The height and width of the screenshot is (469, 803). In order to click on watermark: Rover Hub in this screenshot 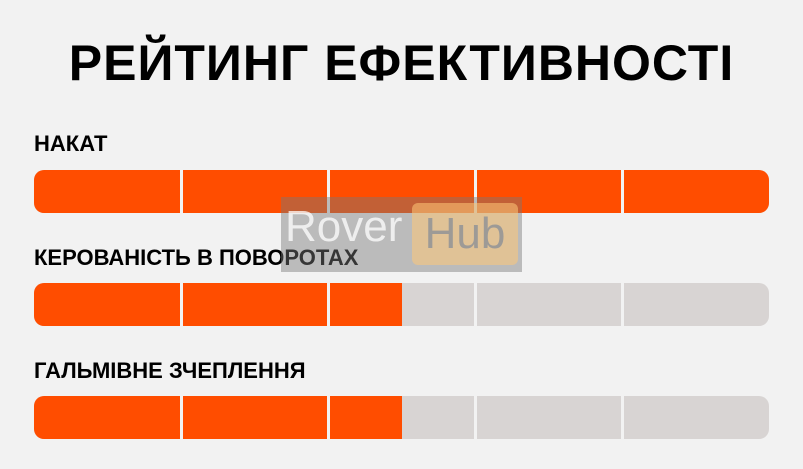, I will do `click(401, 234)`.